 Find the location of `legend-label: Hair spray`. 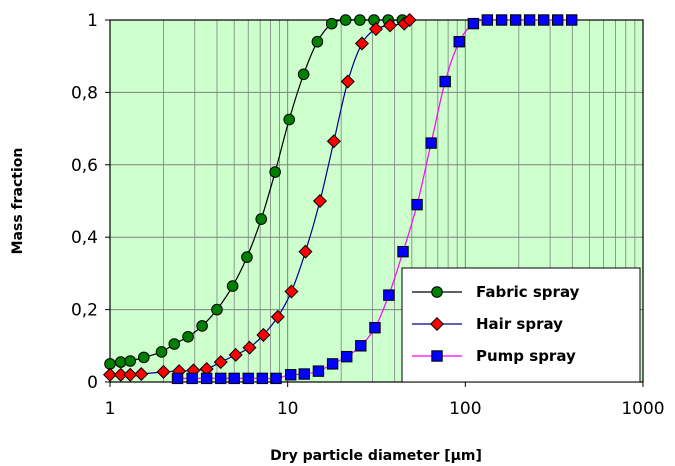

legend-label: Hair spray is located at coordinates (519, 324).